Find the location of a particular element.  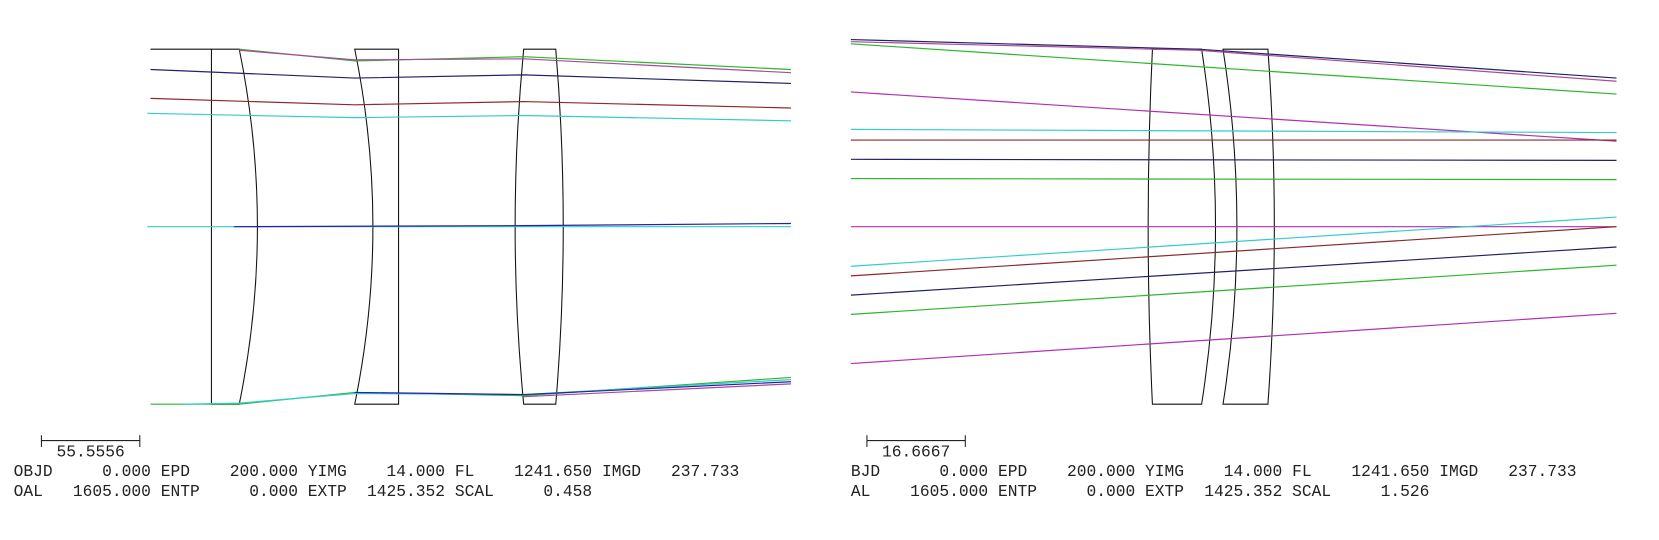

scale-bar-label: 55.5556 is located at coordinates (90, 452).